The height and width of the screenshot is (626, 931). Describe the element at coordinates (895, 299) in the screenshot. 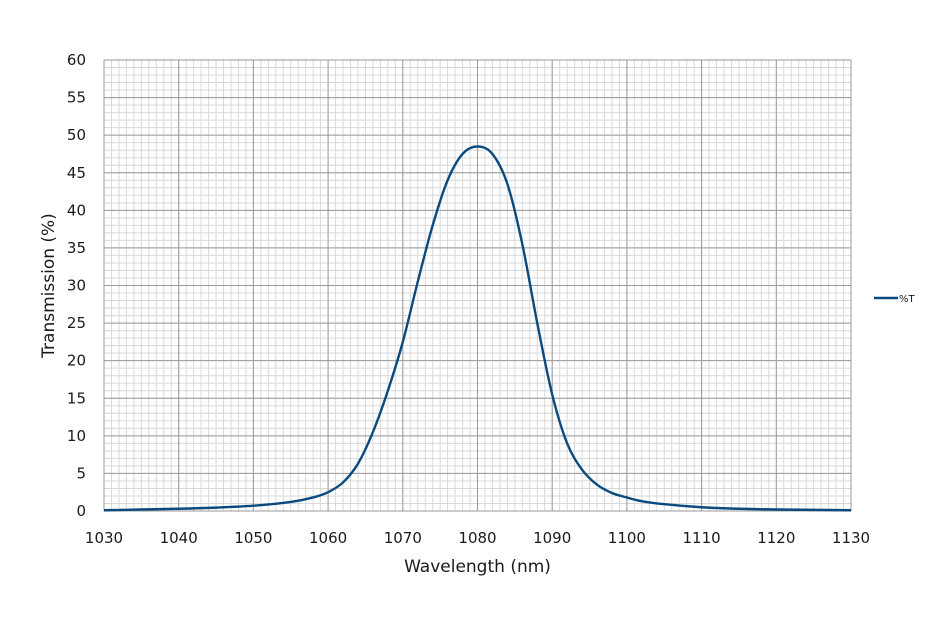

I see `legend: %T` at that location.